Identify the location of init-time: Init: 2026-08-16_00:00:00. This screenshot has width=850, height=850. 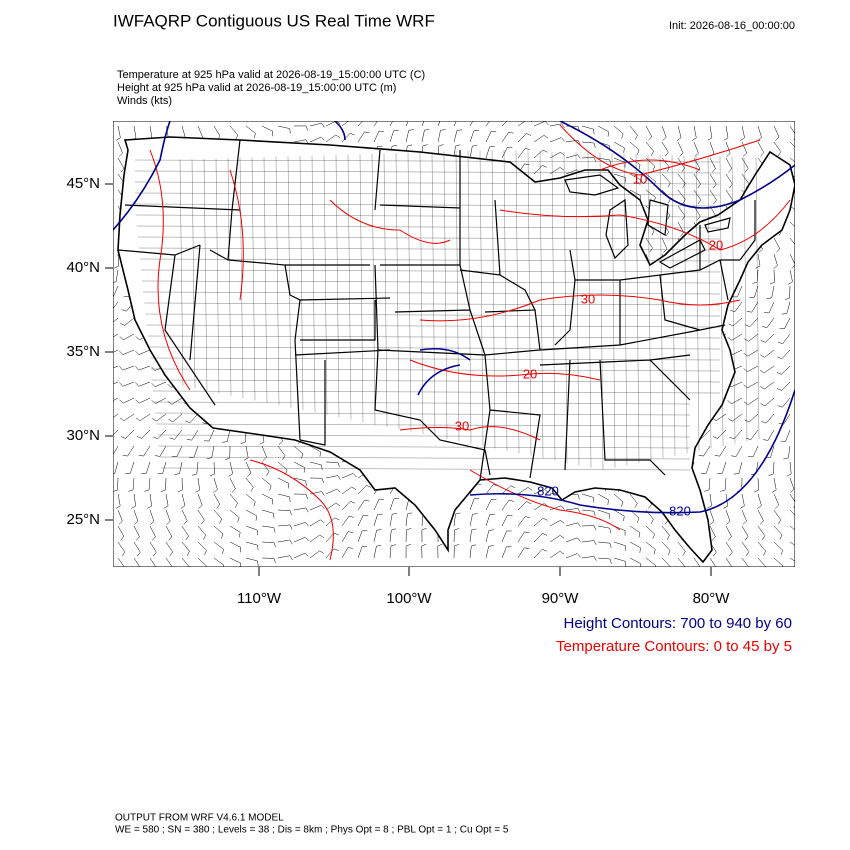
(732, 26).